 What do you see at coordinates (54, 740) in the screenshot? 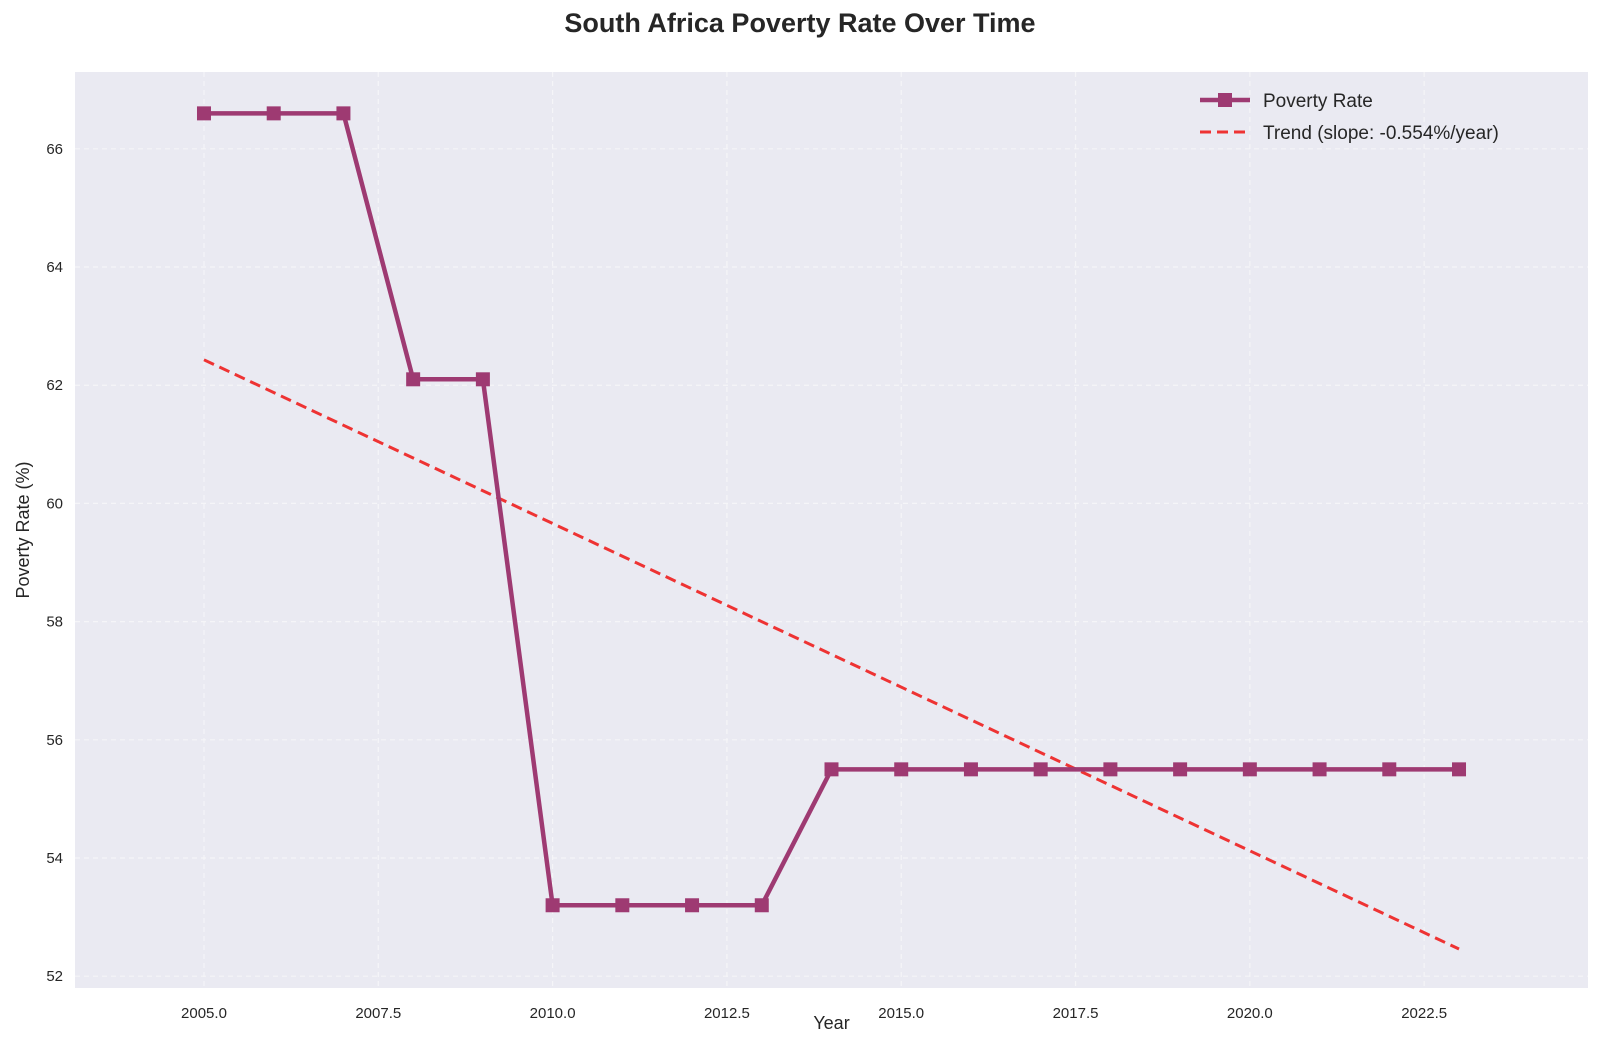
I see `y-tick-label: 56` at bounding box center [54, 740].